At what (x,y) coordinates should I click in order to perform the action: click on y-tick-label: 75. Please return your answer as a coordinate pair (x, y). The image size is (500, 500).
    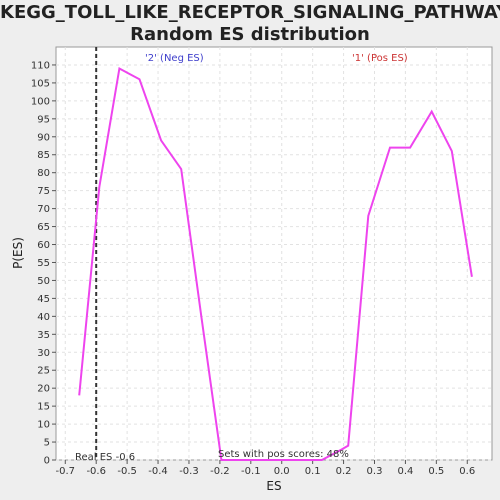
    Looking at the image, I should click on (43, 191).